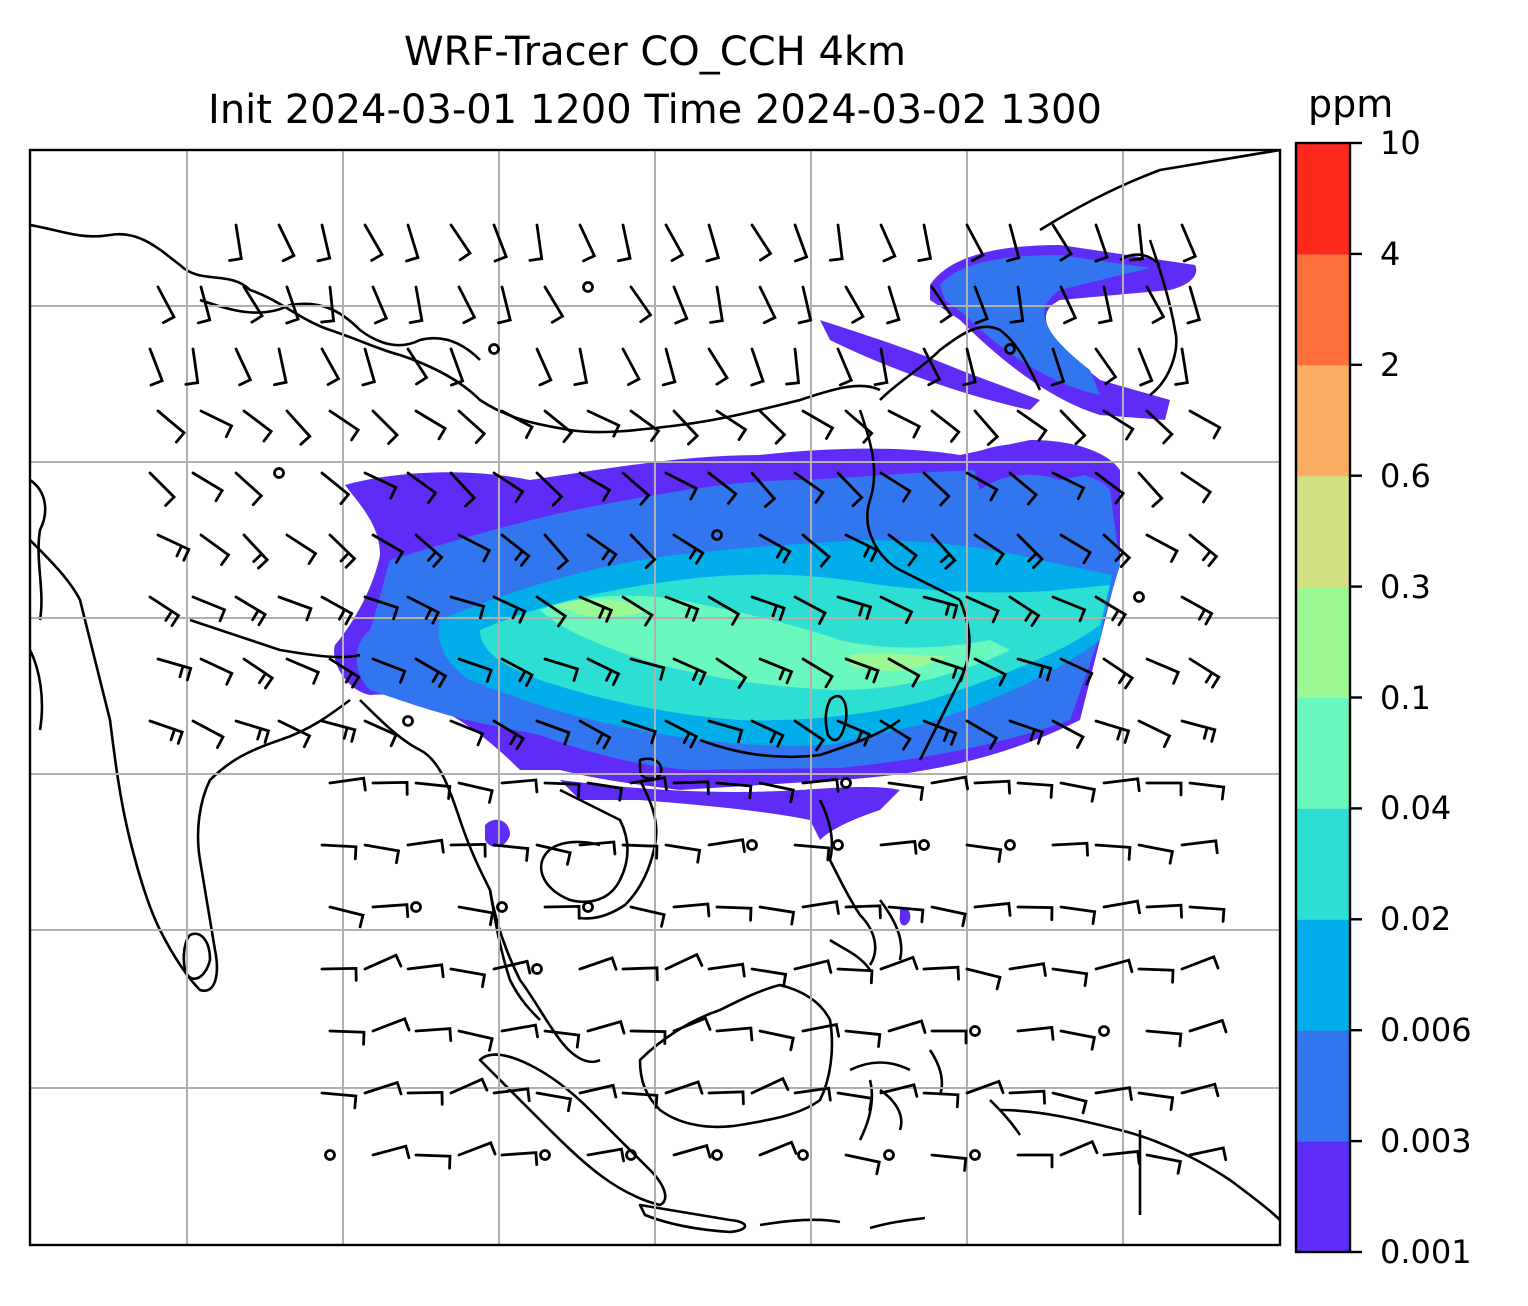  I want to click on colorbar-tick-label: 0.001, so click(1426, 1252).